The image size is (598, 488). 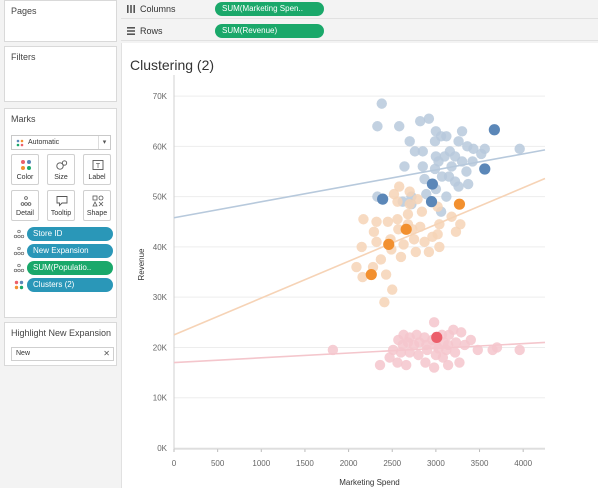 What do you see at coordinates (61, 177) in the screenshot?
I see `size-label: Size` at bounding box center [61, 177].